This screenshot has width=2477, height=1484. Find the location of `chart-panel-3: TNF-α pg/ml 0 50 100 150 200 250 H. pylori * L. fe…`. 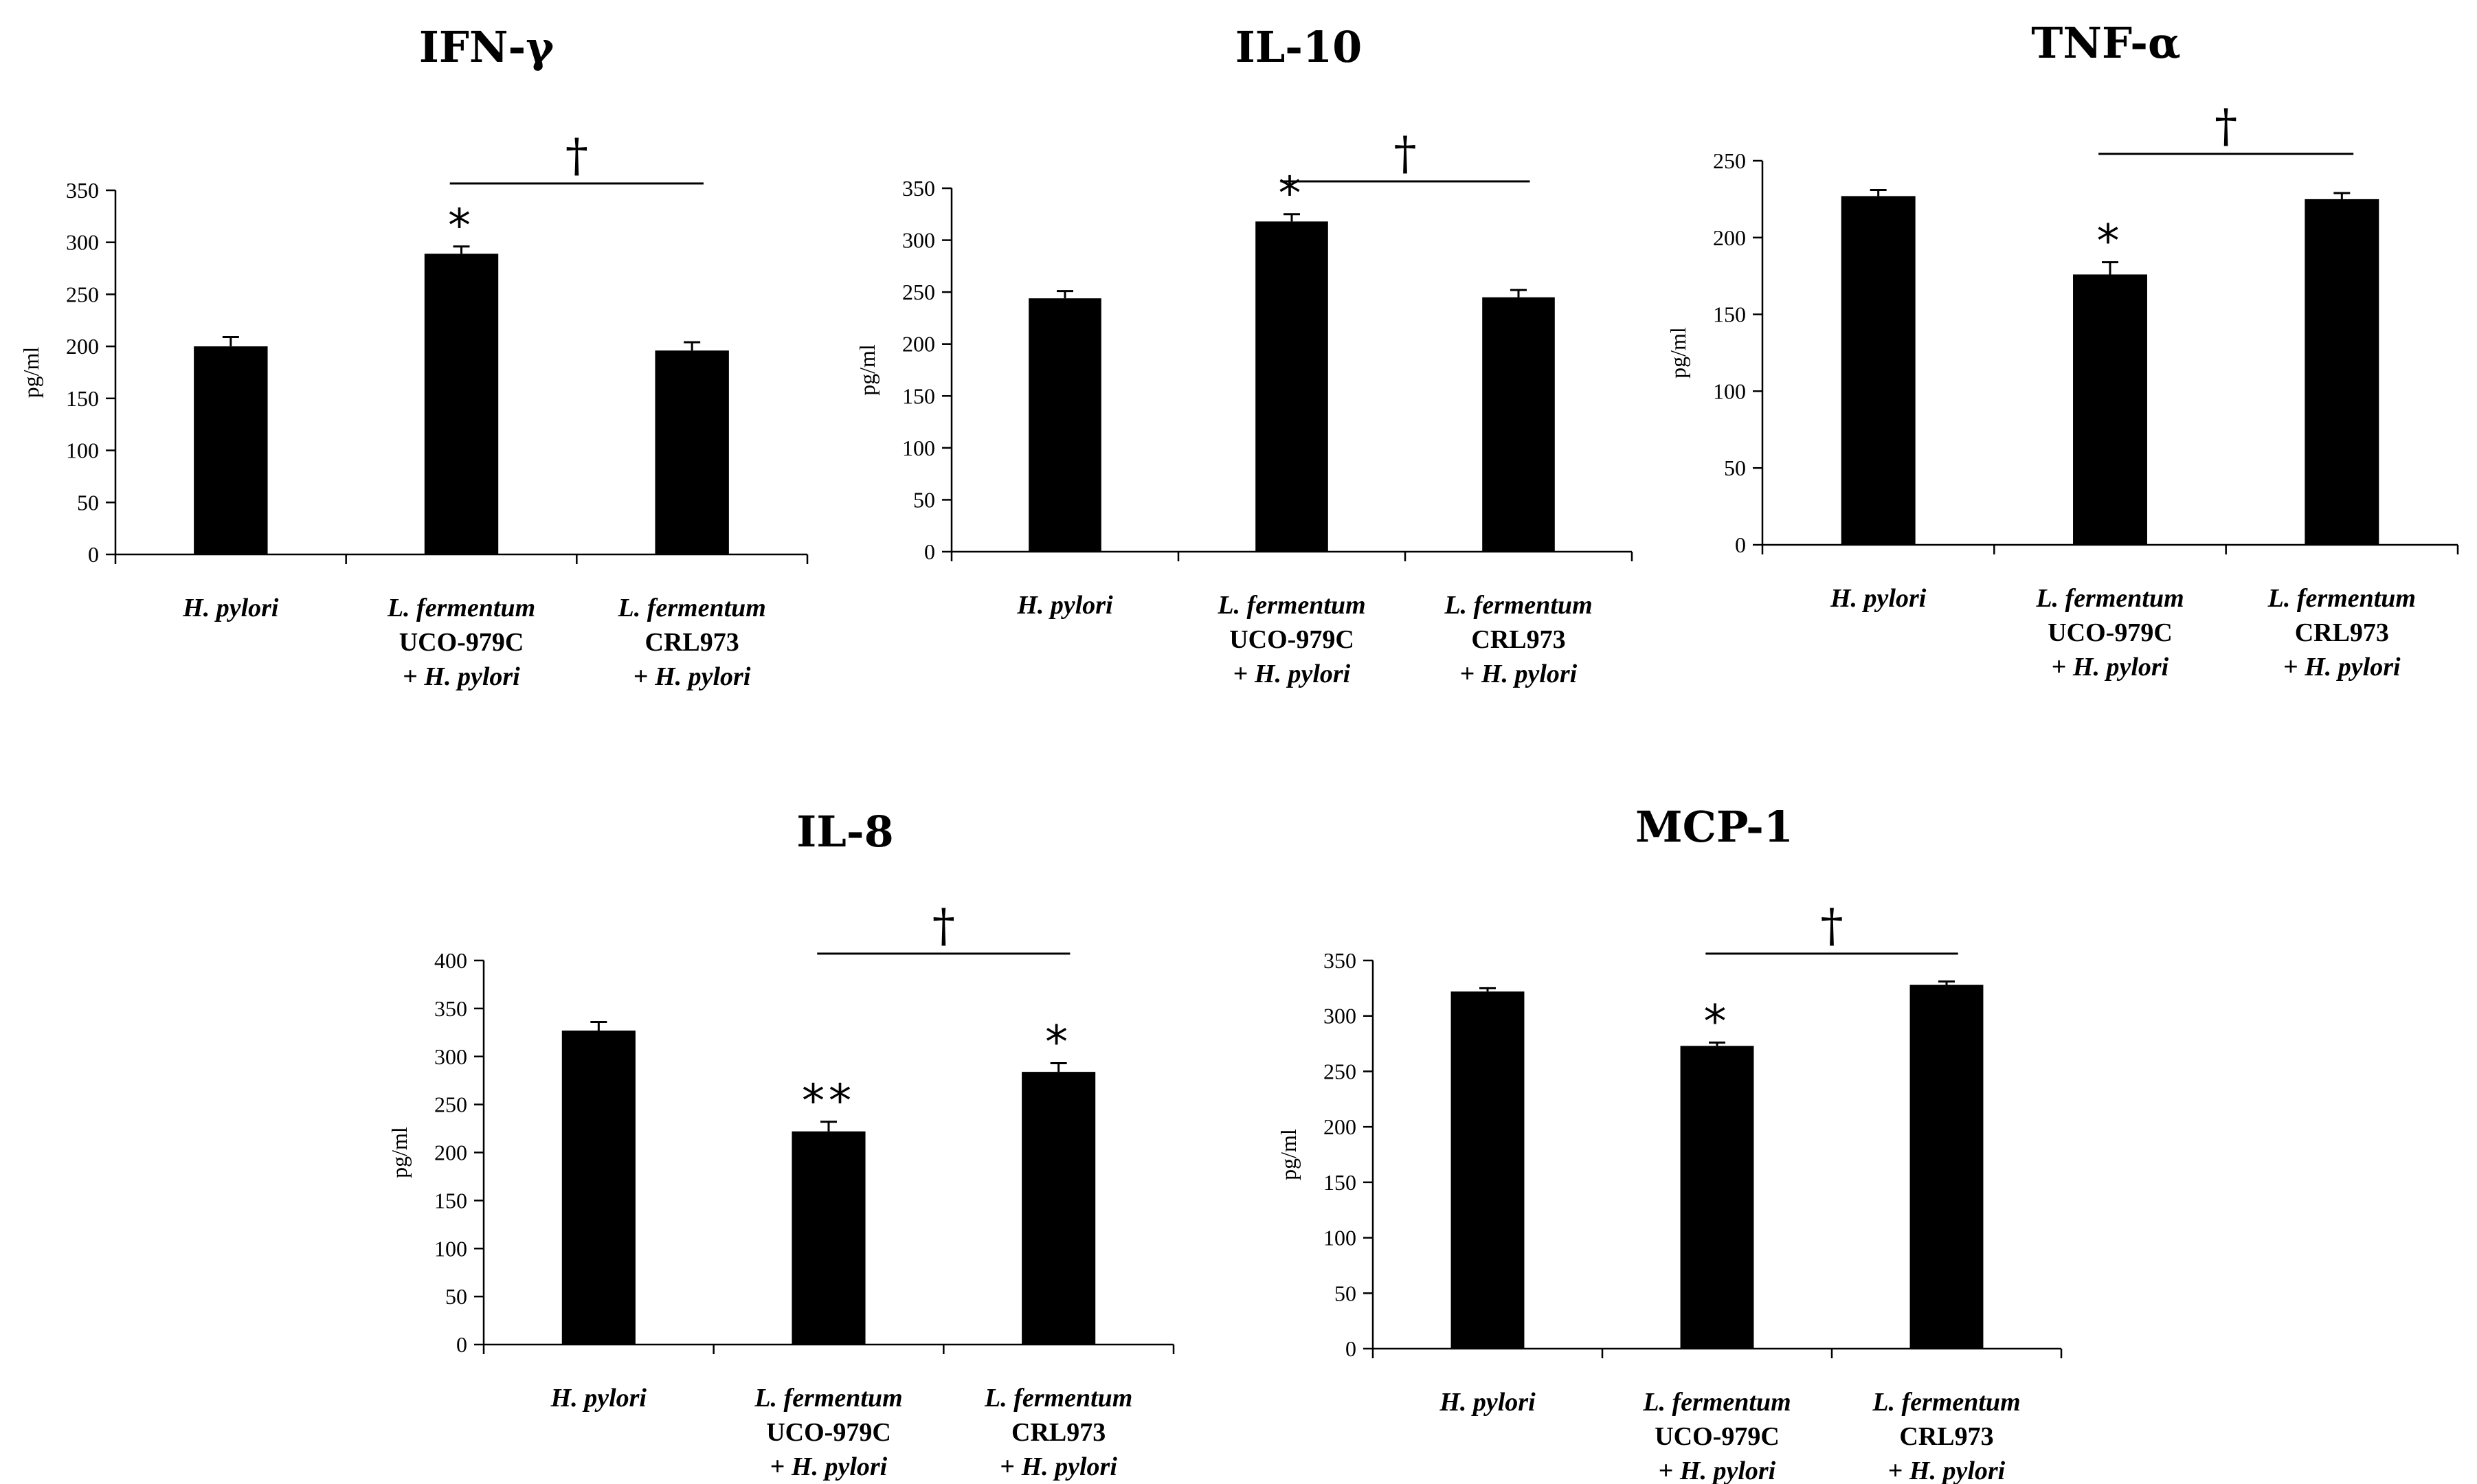

chart-panel-3: TNF-α pg/ml 0 50 100 150 200 250 H. pylori * L. fe… is located at coordinates (2062, 350).